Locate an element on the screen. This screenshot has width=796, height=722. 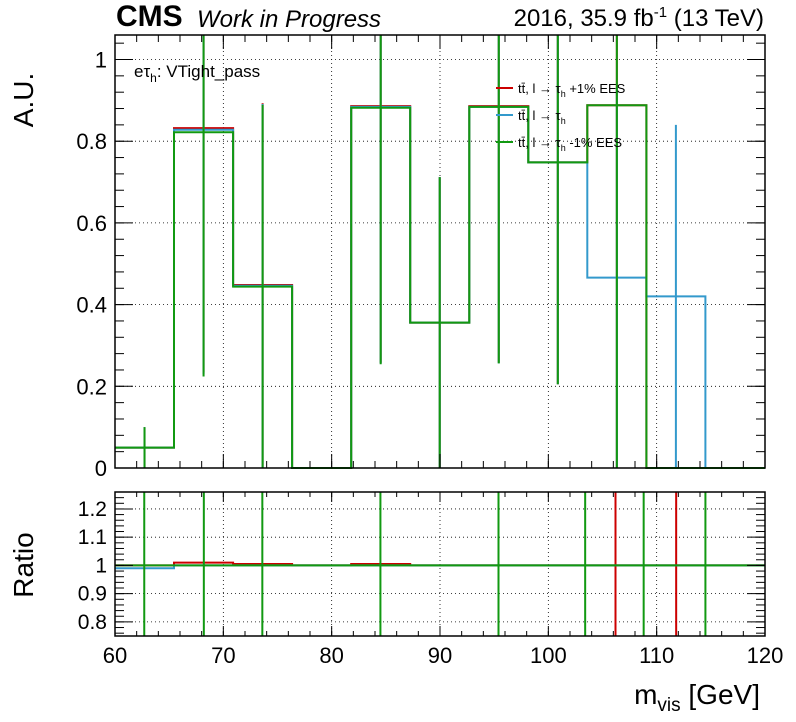
luminosity-label: 2016, 35.9 fb-1 (13 TeV) is located at coordinates (638, 18).